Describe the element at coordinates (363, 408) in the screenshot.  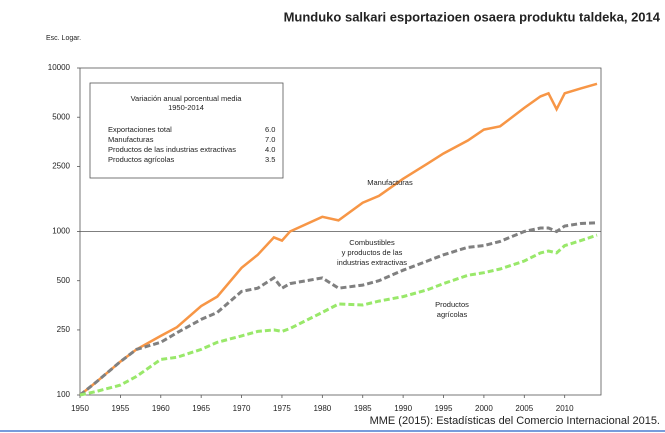
I see `x-tick-label: 1985` at that location.